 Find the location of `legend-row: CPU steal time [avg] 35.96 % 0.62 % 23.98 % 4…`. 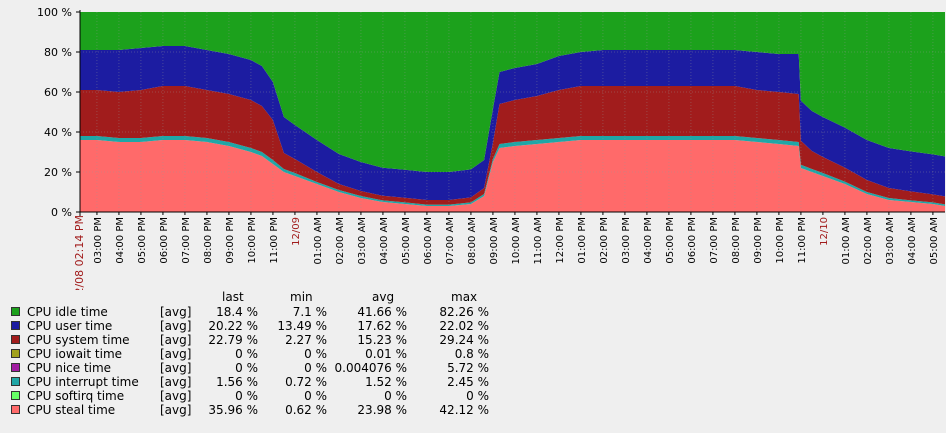

legend-row: CPU steal time [avg] 35.96 % 0.62 % 23.98 % 4… is located at coordinates (473, 410).